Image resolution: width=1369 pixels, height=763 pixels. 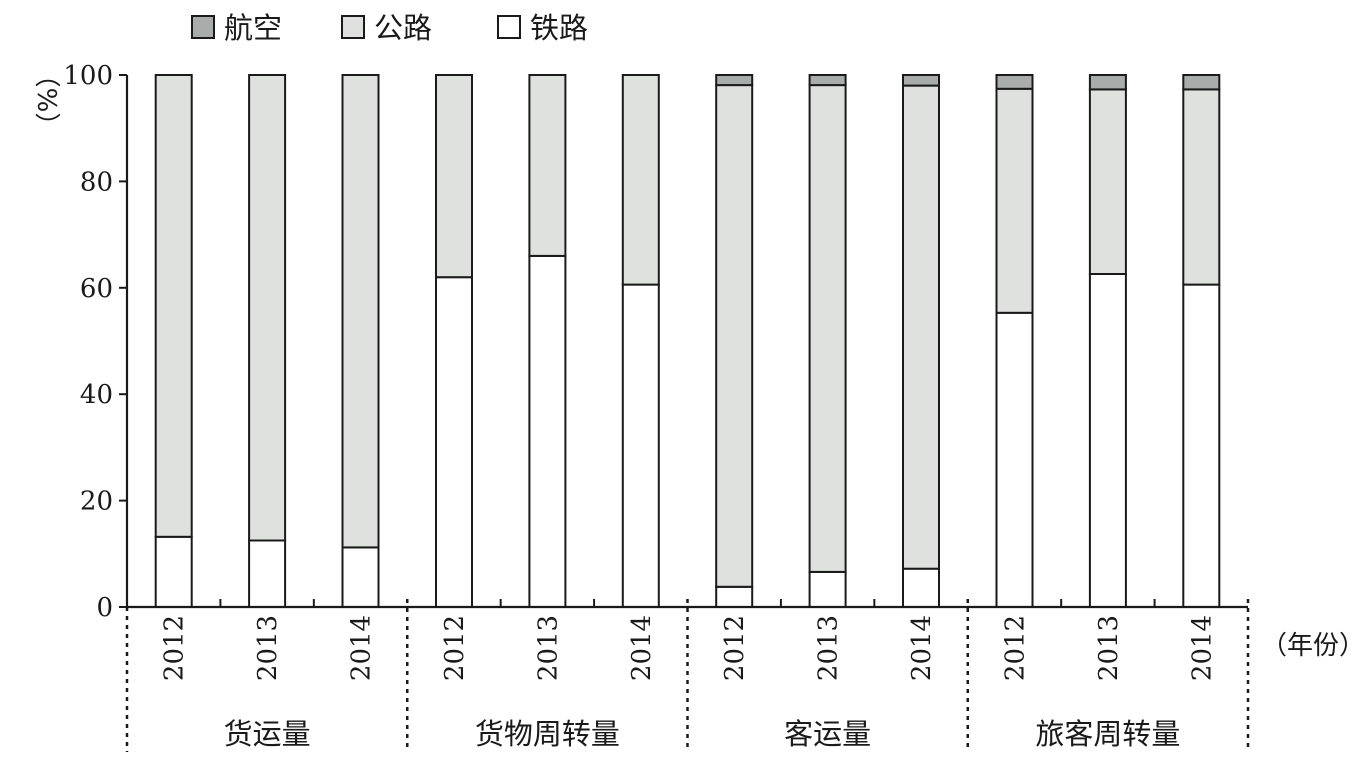 What do you see at coordinates (173, 571) in the screenshot?
I see `bar-segment-铁路-0` at bounding box center [173, 571].